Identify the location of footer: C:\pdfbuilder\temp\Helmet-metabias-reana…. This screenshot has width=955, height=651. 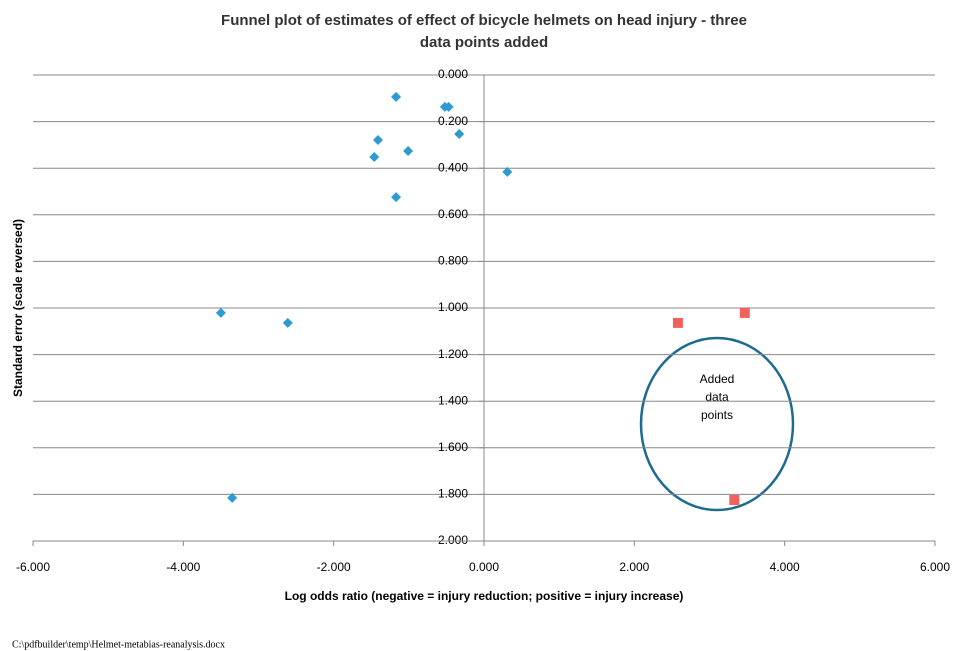
(118, 644).